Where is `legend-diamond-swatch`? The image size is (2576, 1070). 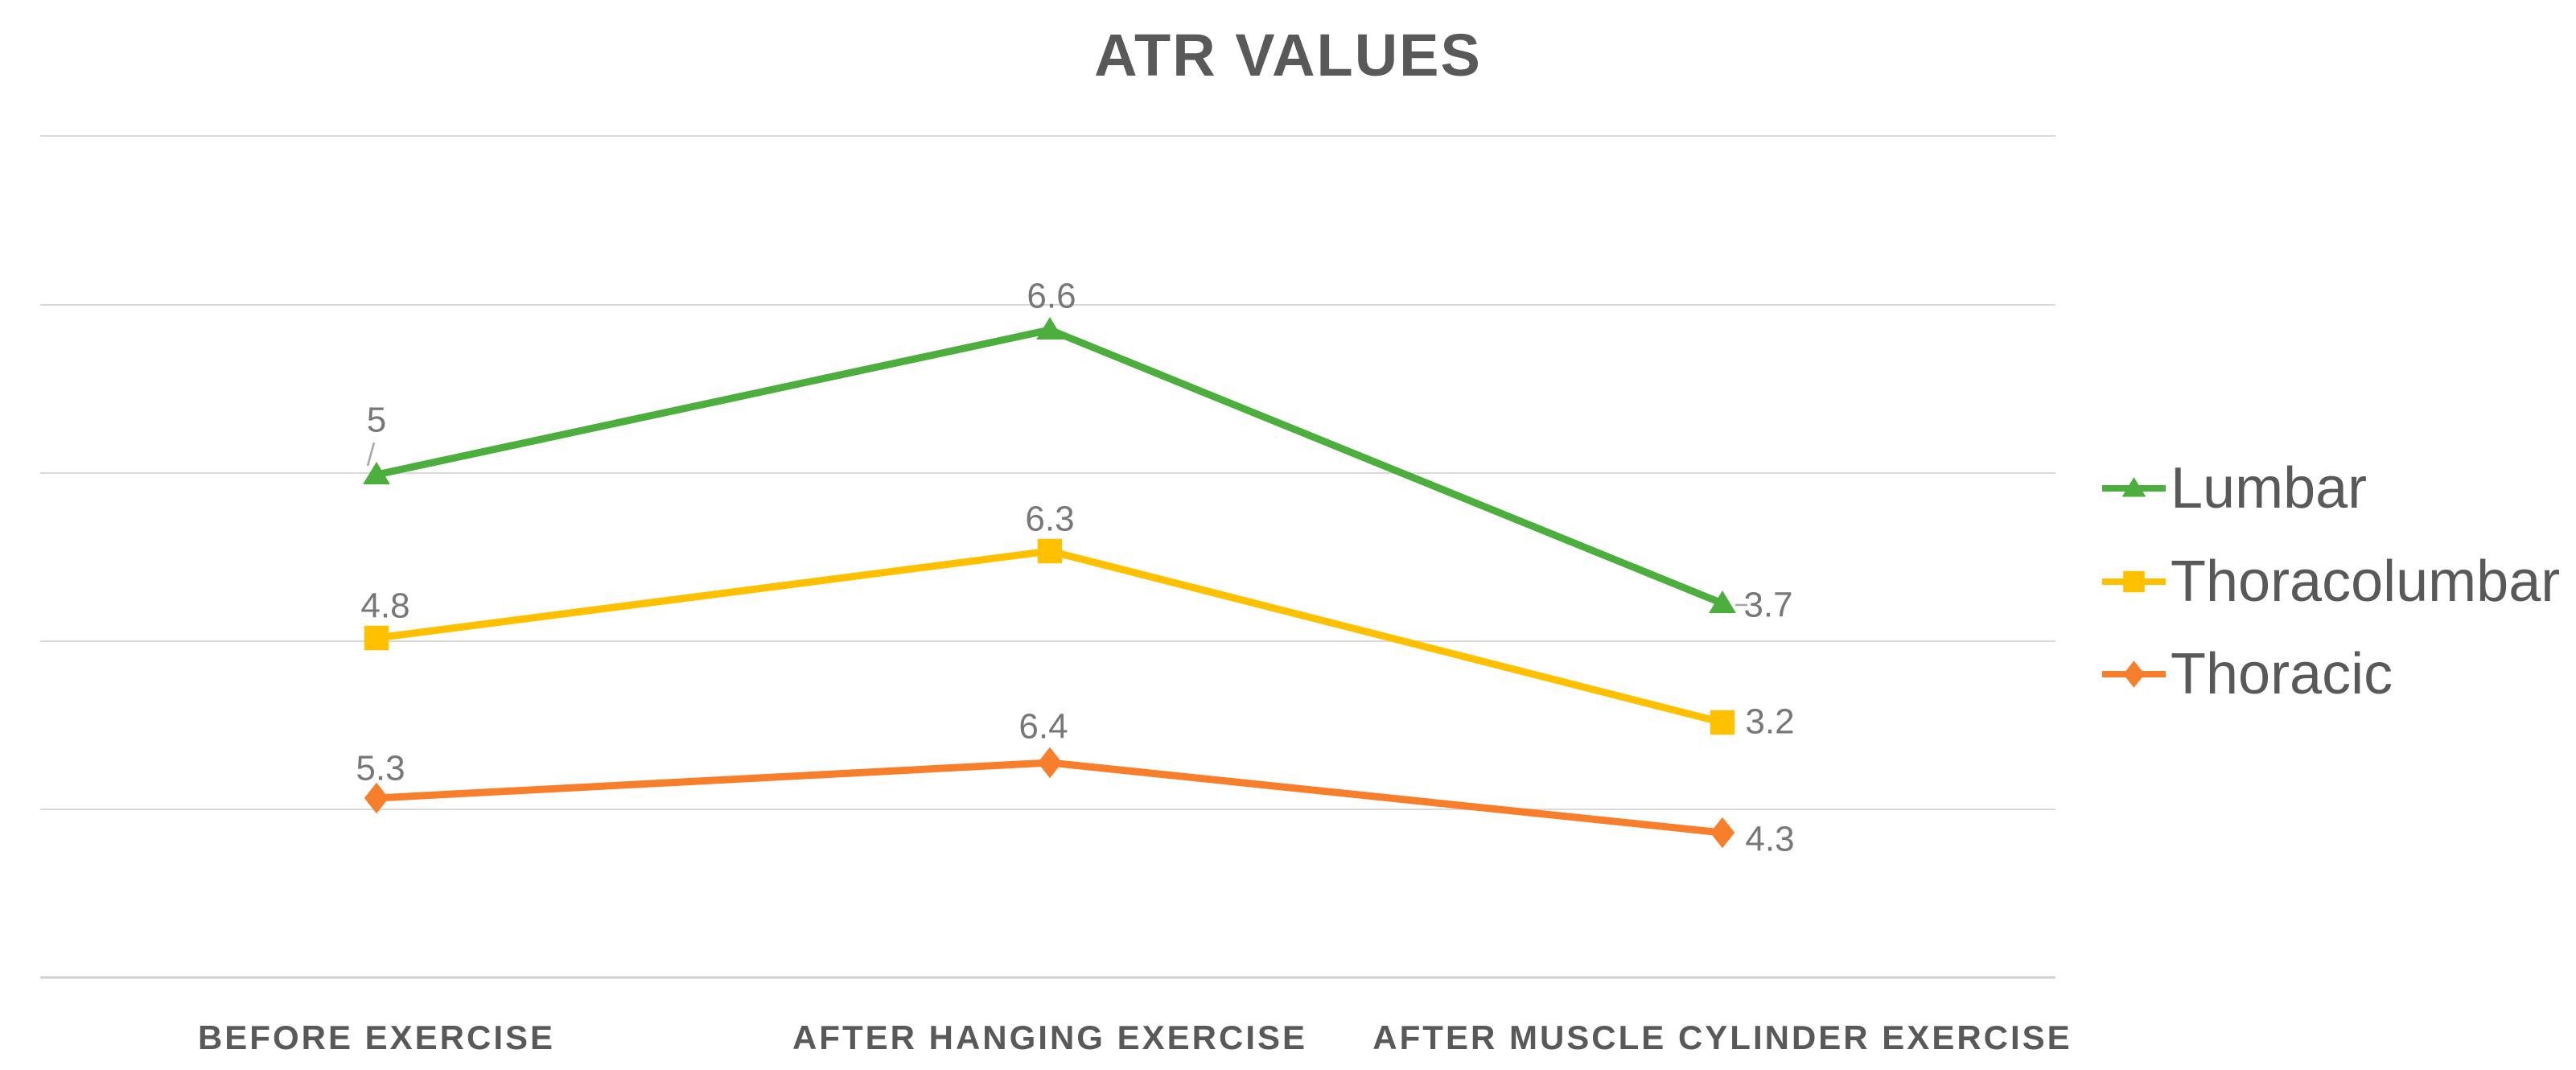 legend-diamond-swatch is located at coordinates (2134, 674).